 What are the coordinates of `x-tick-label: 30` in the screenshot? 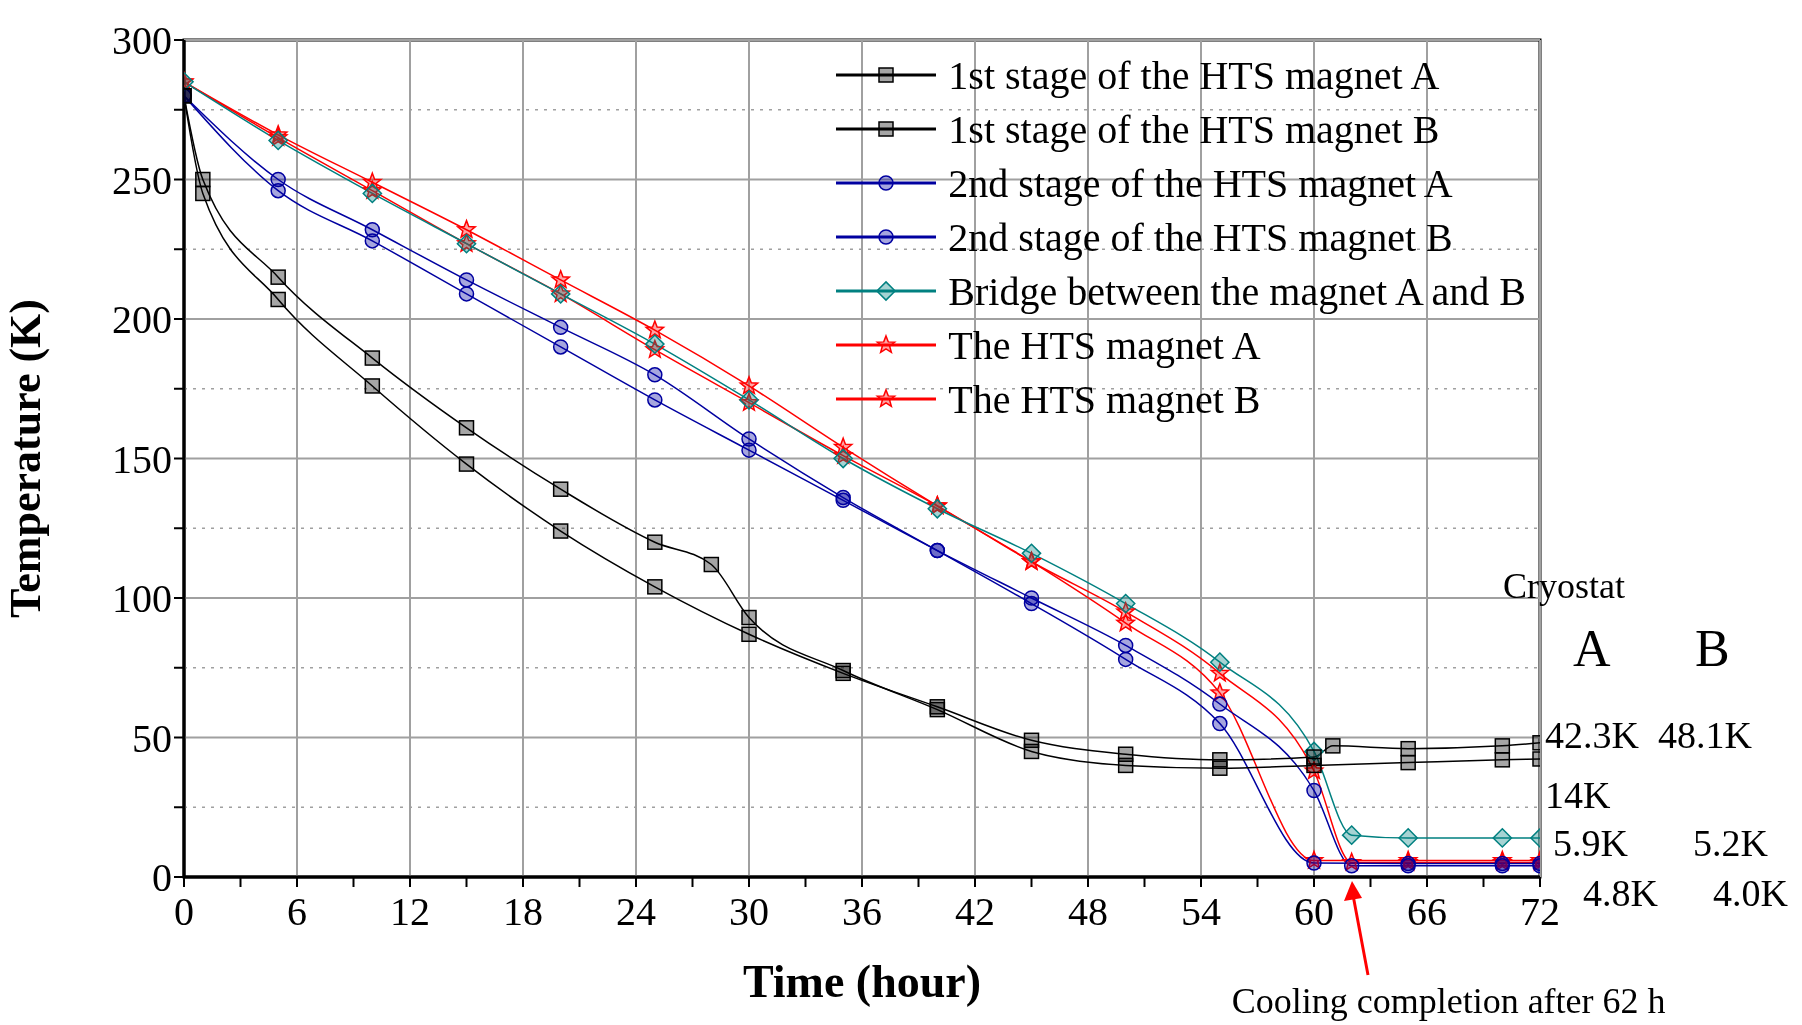 It's located at (749, 912).